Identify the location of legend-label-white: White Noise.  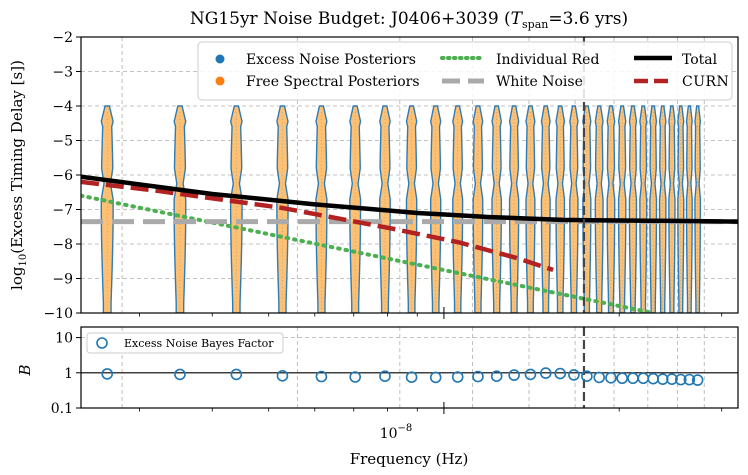
(539, 82).